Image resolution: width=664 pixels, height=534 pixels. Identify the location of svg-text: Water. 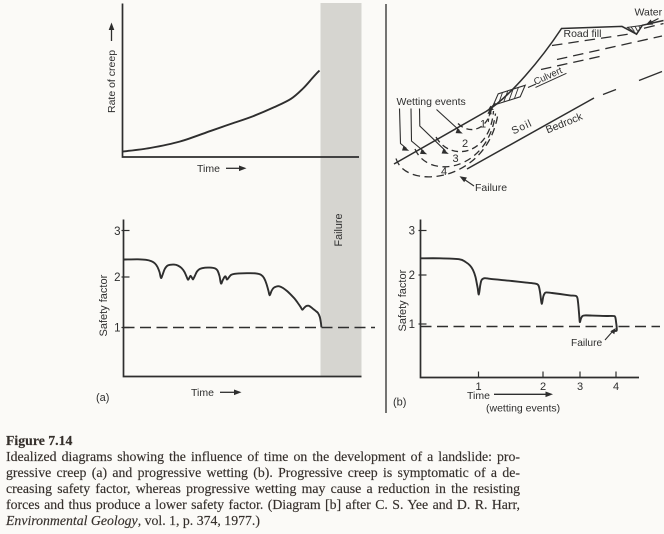
(649, 13).